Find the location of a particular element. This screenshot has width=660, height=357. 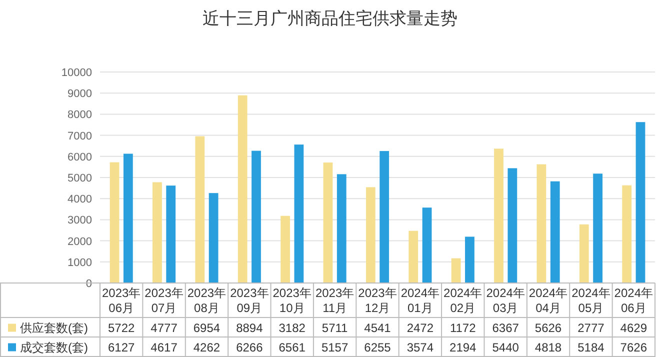

x-tick-label: 2023年06月 is located at coordinates (121, 300).